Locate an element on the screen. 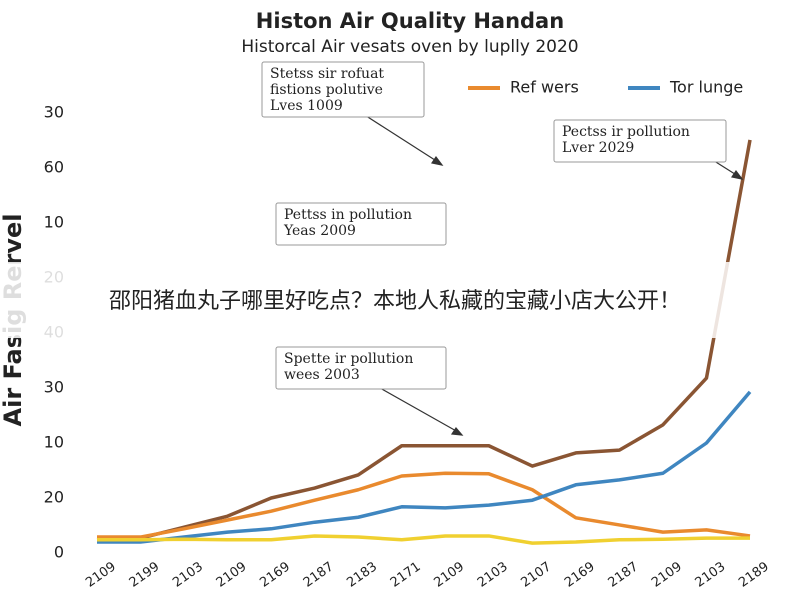  banner-bg is located at coordinates (400, 300).